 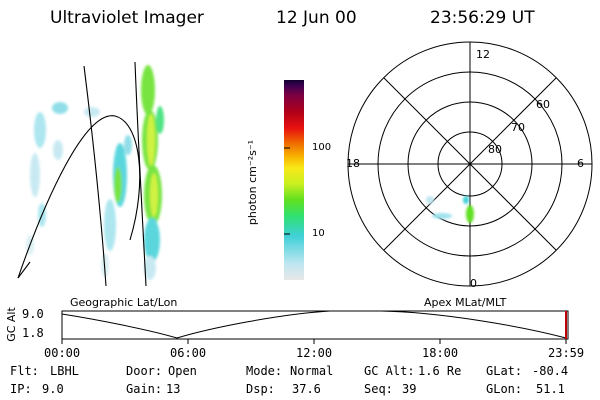 What do you see at coordinates (389, 371) in the screenshot?
I see `gc-alt-label: GC Alt:` at bounding box center [389, 371].